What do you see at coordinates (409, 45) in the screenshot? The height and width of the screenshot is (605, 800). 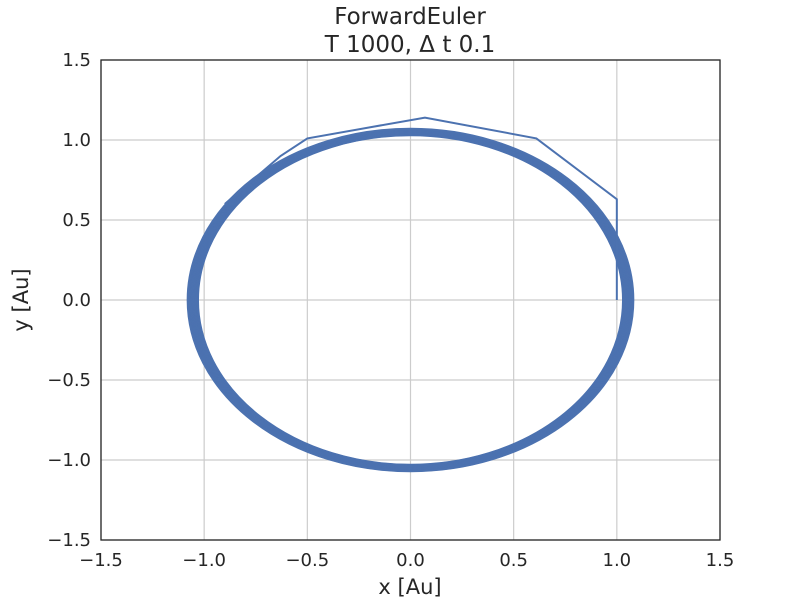 I see `chart-subtitle: T 1000, Δ t 0.1` at bounding box center [409, 45].